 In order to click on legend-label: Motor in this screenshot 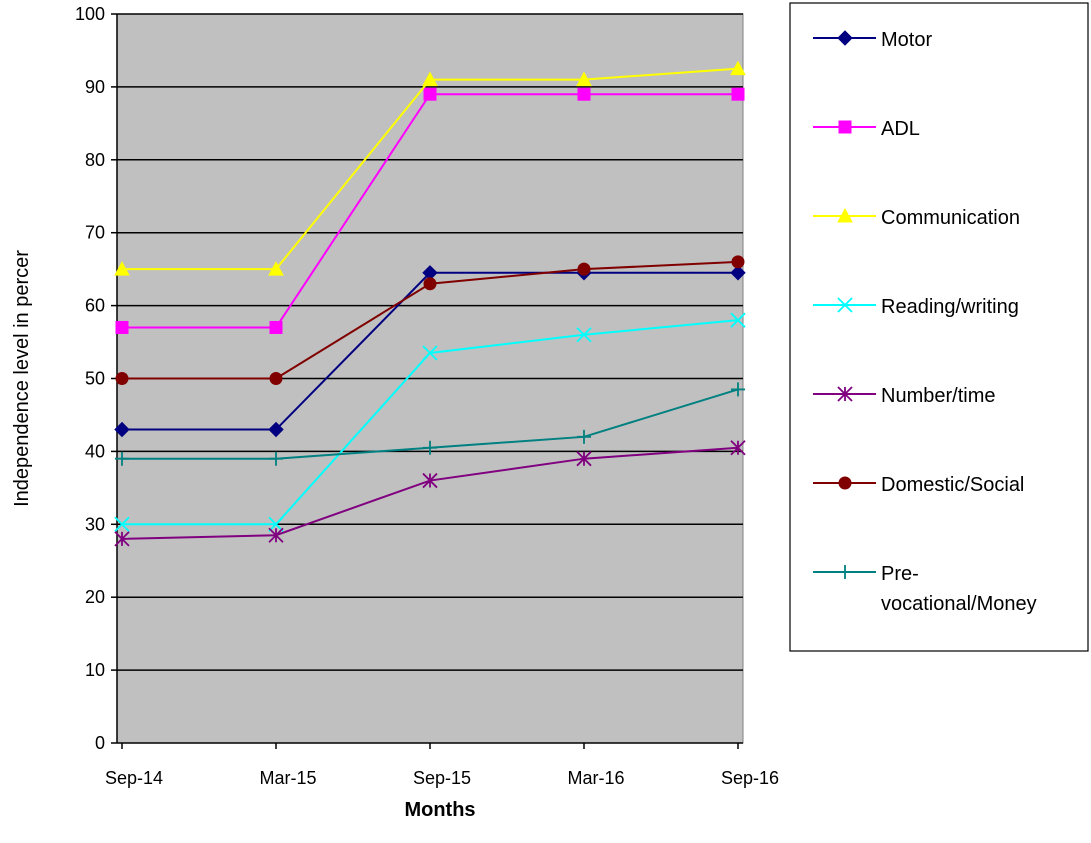, I will do `click(906, 40)`.